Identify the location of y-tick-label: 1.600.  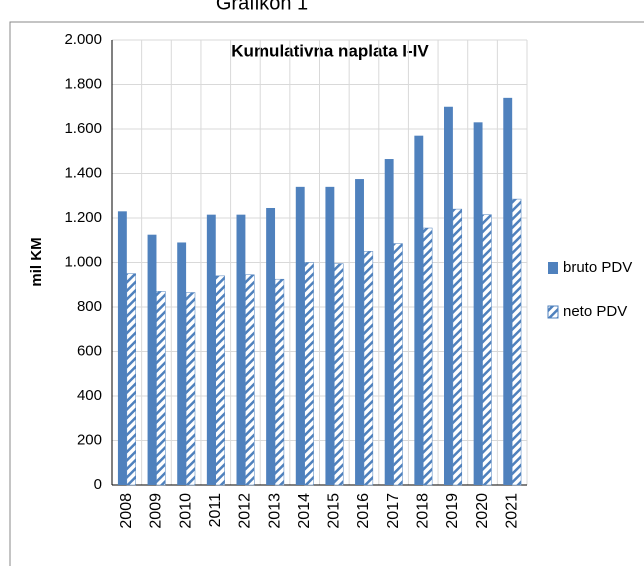
(83, 128).